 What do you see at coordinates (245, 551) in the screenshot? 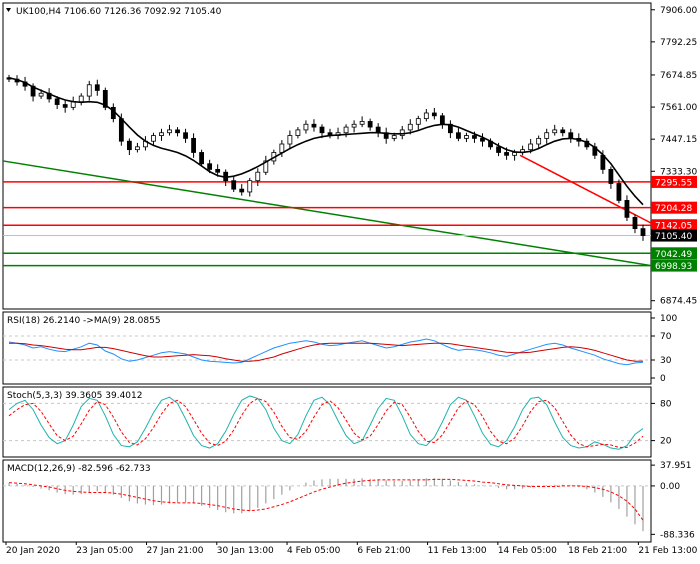
I see `time-axis-label: 30 Jan 13:00` at bounding box center [245, 551].